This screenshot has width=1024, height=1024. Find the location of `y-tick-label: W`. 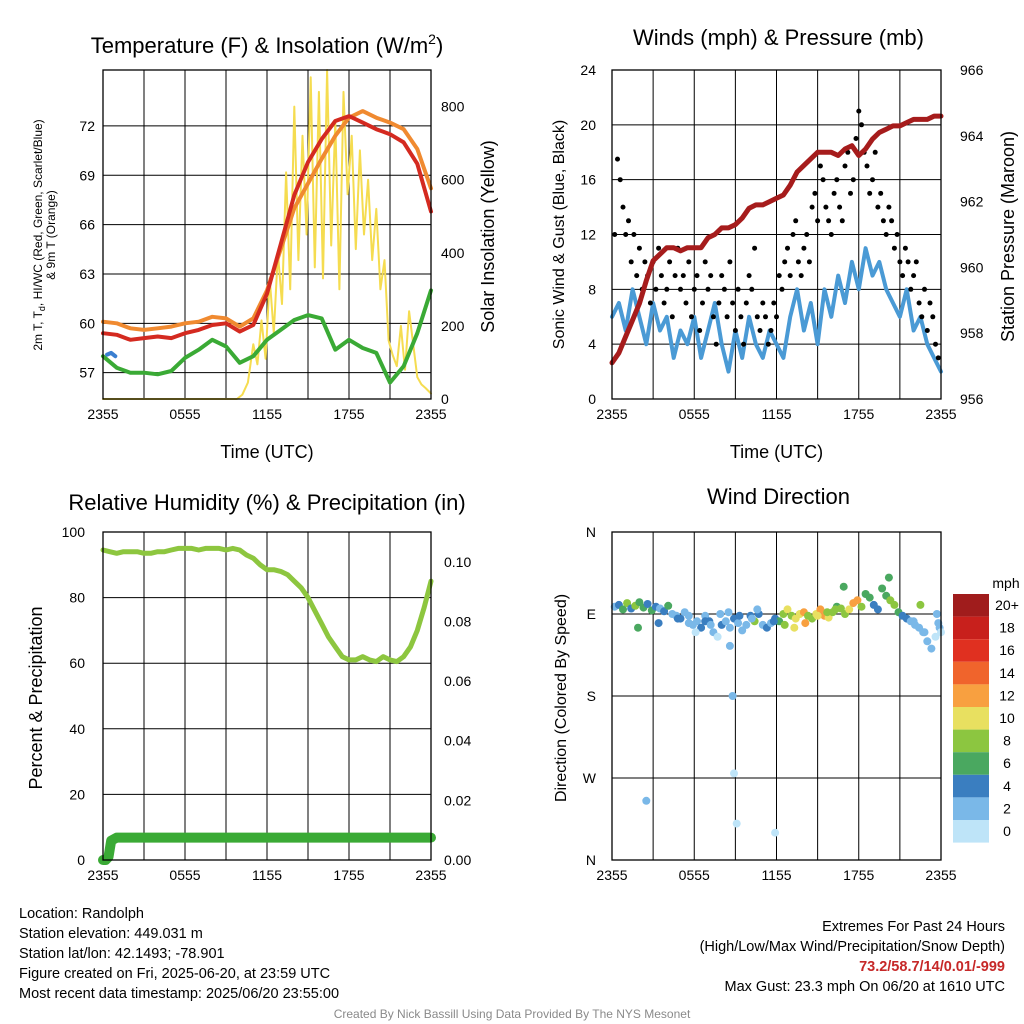

y-tick-label: W is located at coordinates (590, 778).